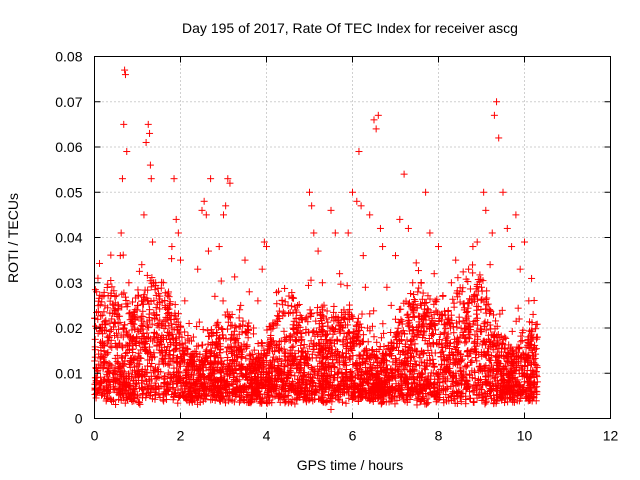 The image size is (640, 480). I want to click on x-tick-labels: 0 2 4 6 8 10 12, so click(355, 436).